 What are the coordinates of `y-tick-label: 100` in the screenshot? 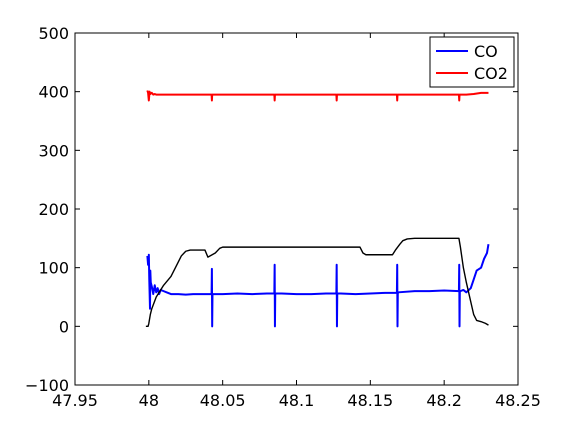 It's located at (53, 268).